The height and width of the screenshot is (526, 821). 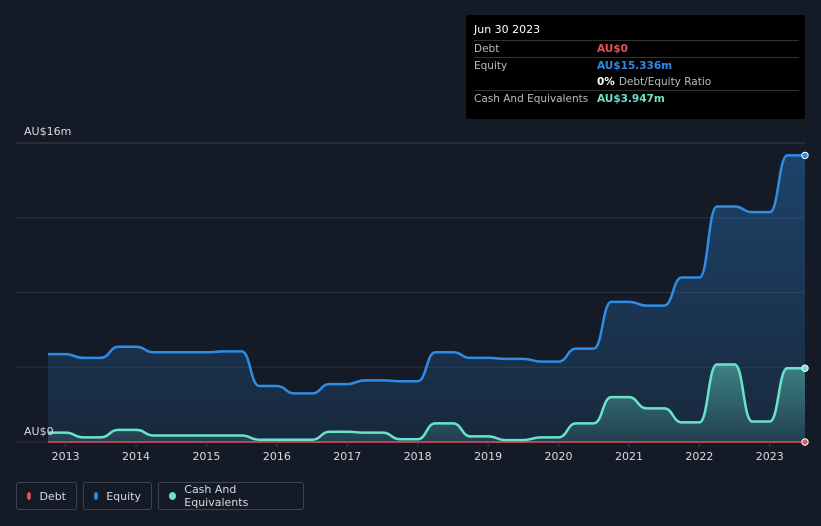 What do you see at coordinates (805, 298) in the screenshot?
I see `series-end-markers` at bounding box center [805, 298].